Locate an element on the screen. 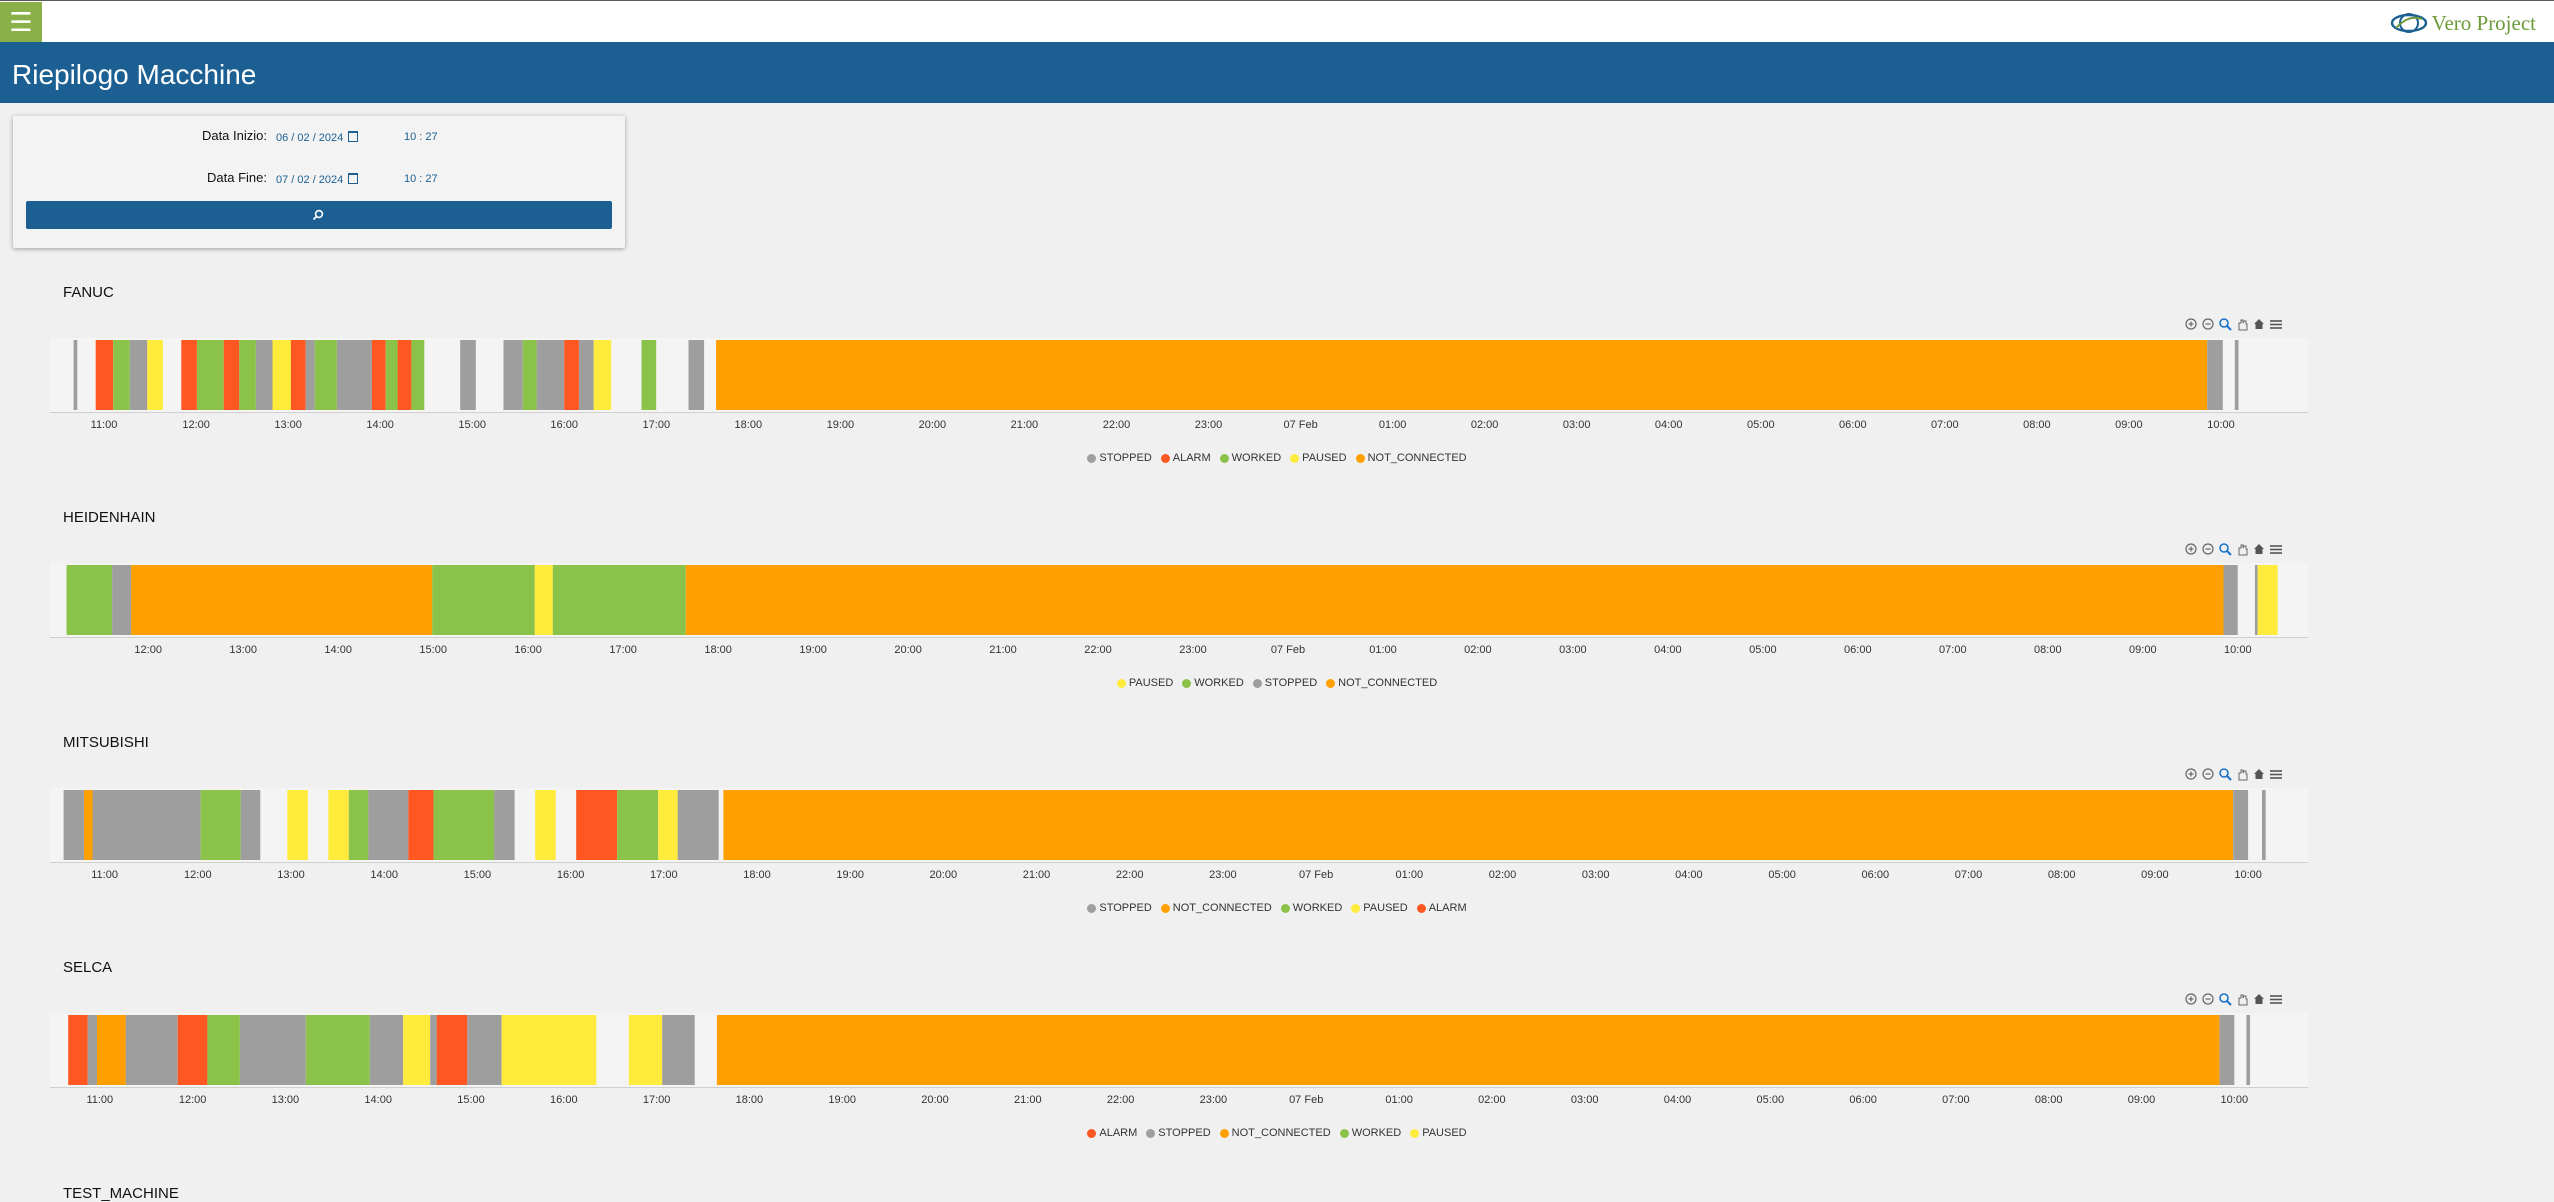 This screenshot has height=1202, width=2554. hamburger-icon: ☰ is located at coordinates (21, 22).